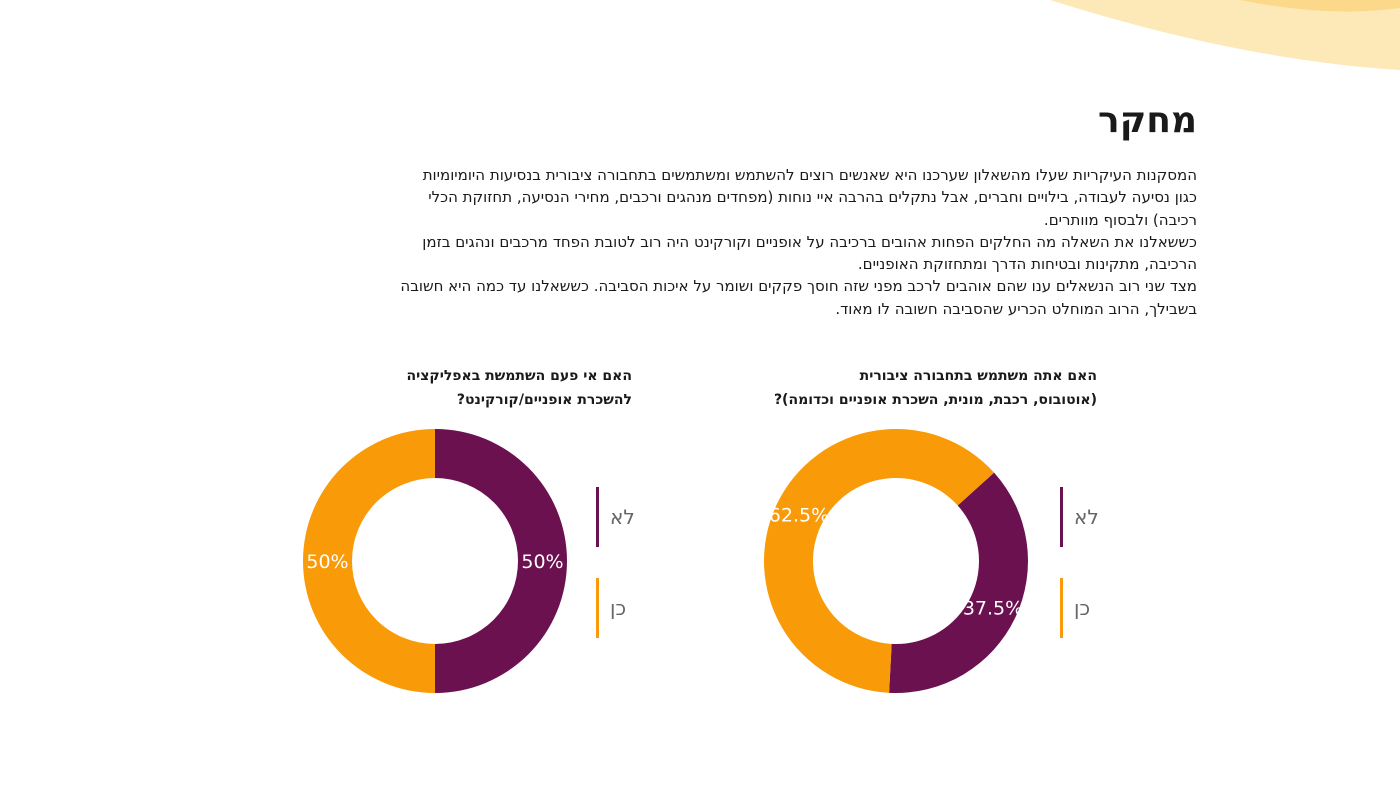  Describe the element at coordinates (1147, 120) in the screenshot. I see `page-title: מחקר` at that location.